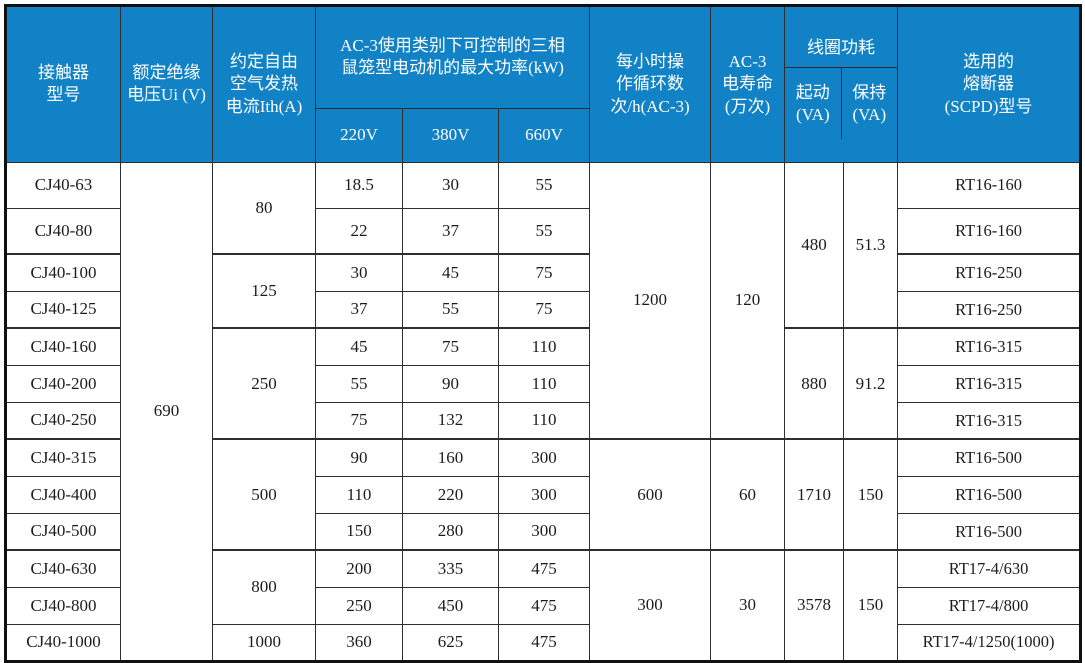 This screenshot has width=1085, height=663. I want to click on table-row: CJ40-250 75 132 110 RT16-315, so click(543, 420).